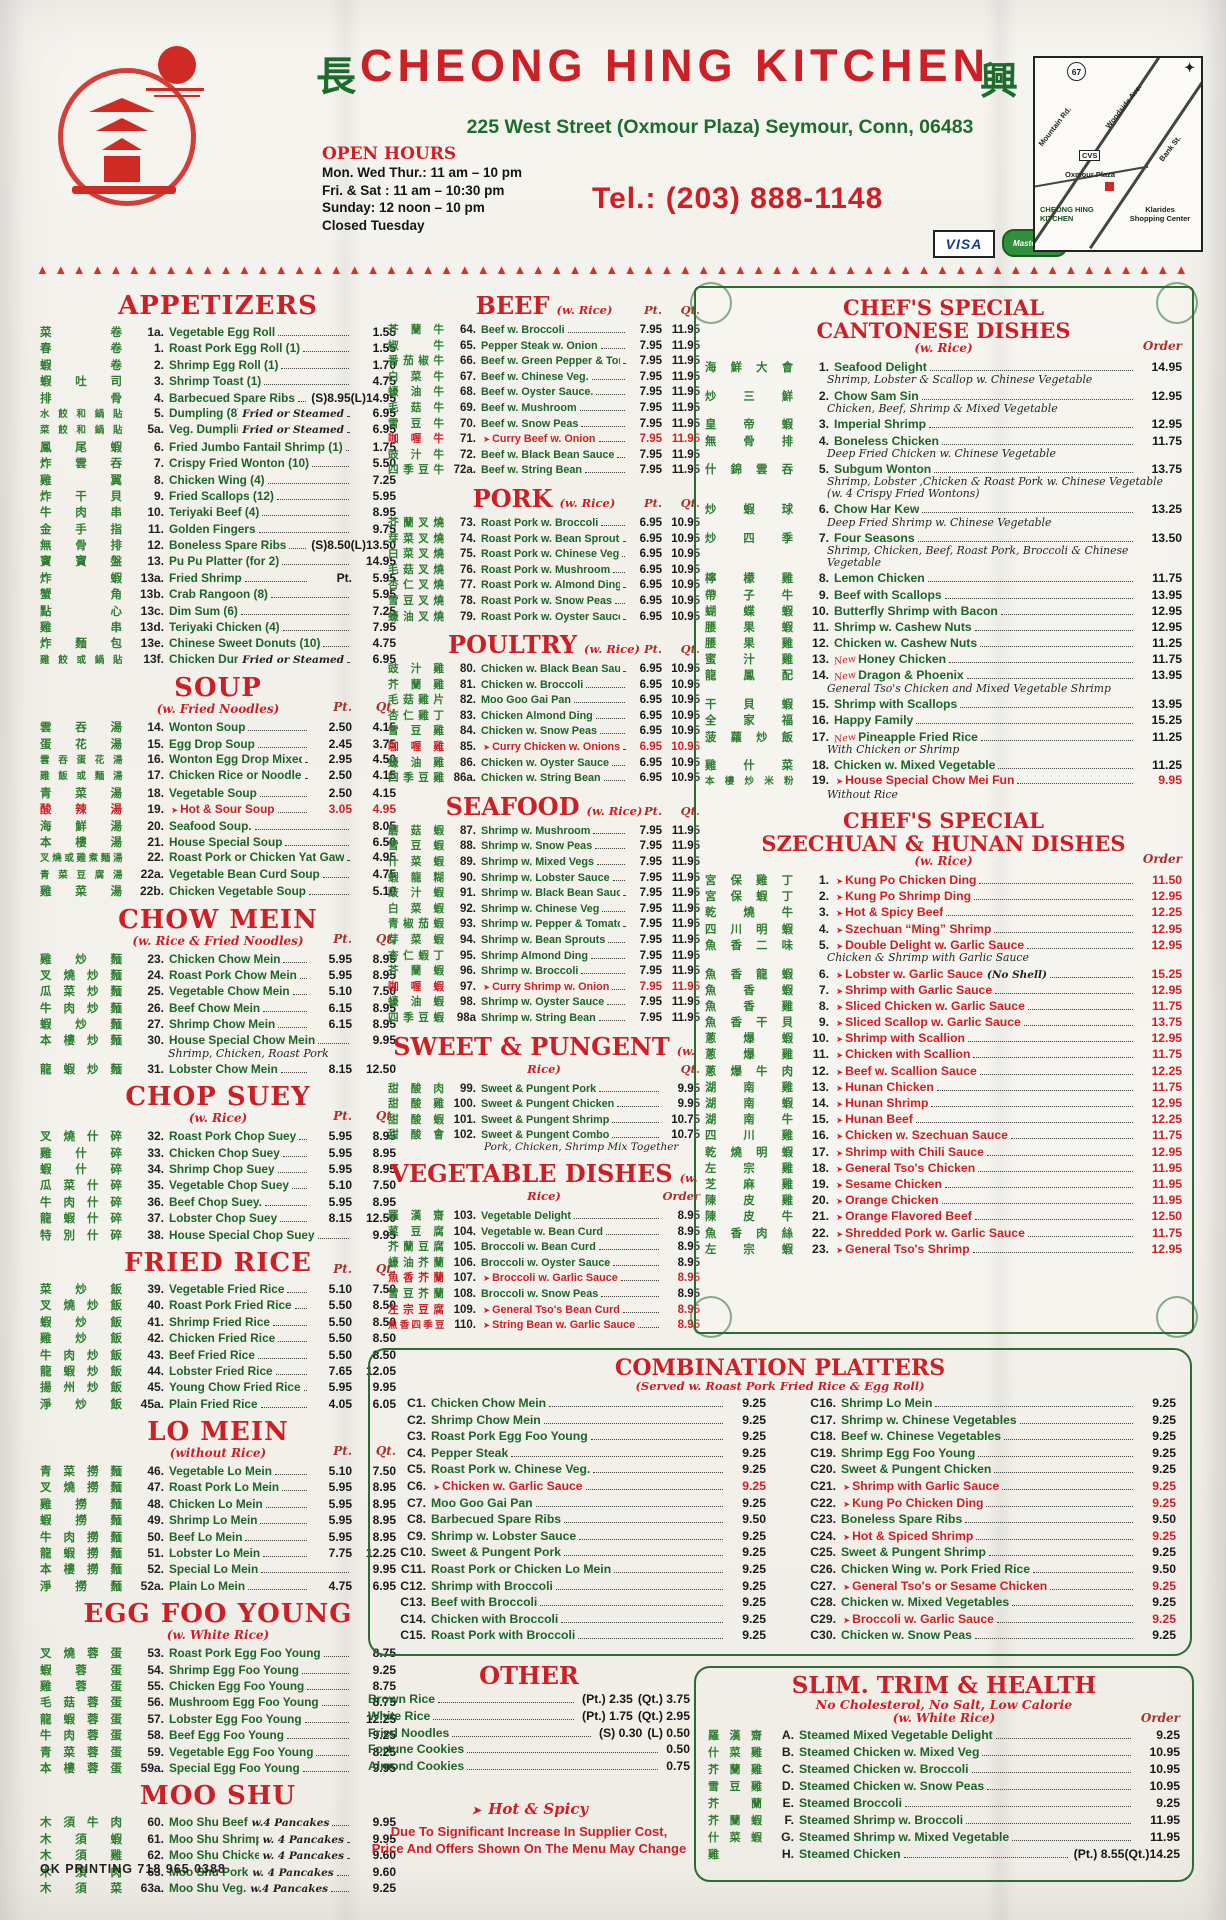  Describe the element at coordinates (155, 1024) in the screenshot. I see `item-number: 27.` at that location.